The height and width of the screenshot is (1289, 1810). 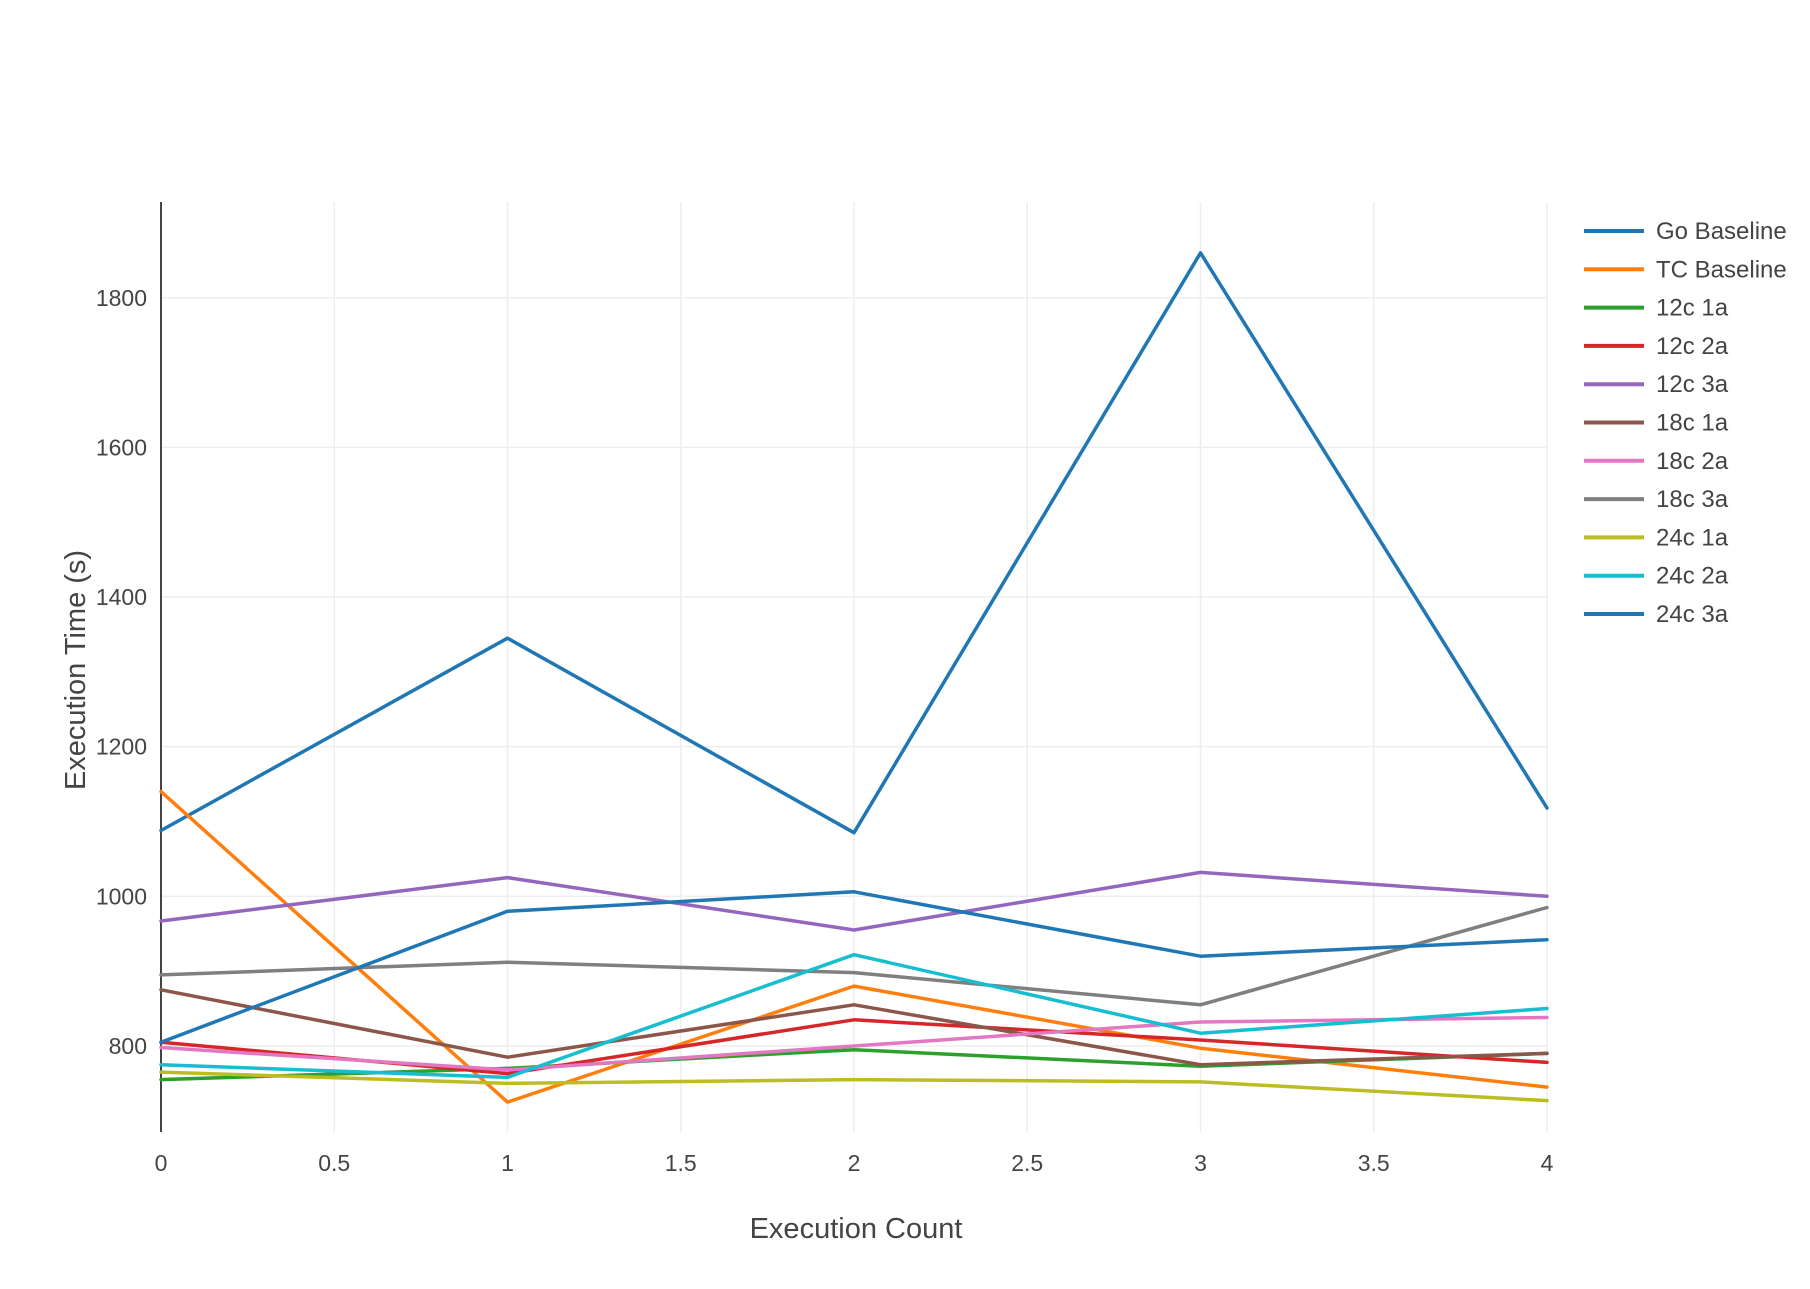 I want to click on legend-label: 12c 1a, so click(x=1692, y=308).